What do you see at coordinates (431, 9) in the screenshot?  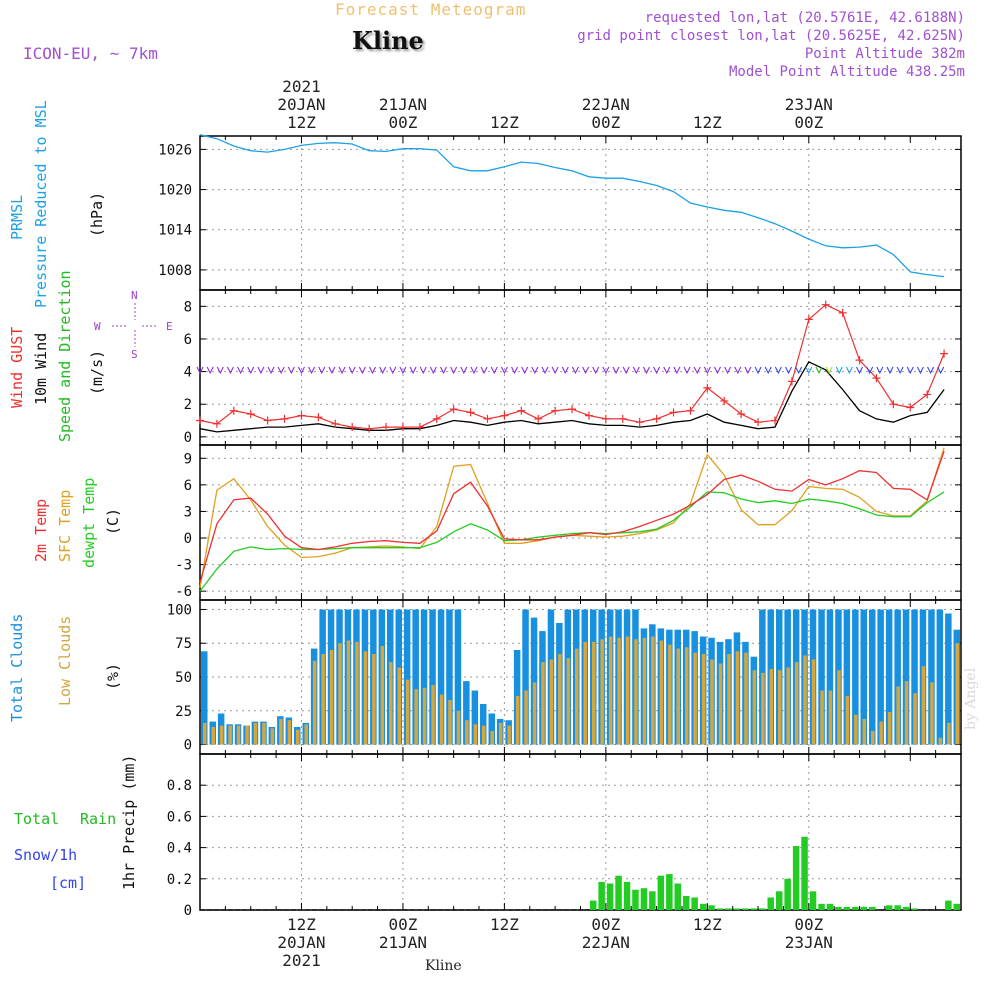 I see `chart-supertitle: Forecast Meteogram` at bounding box center [431, 9].